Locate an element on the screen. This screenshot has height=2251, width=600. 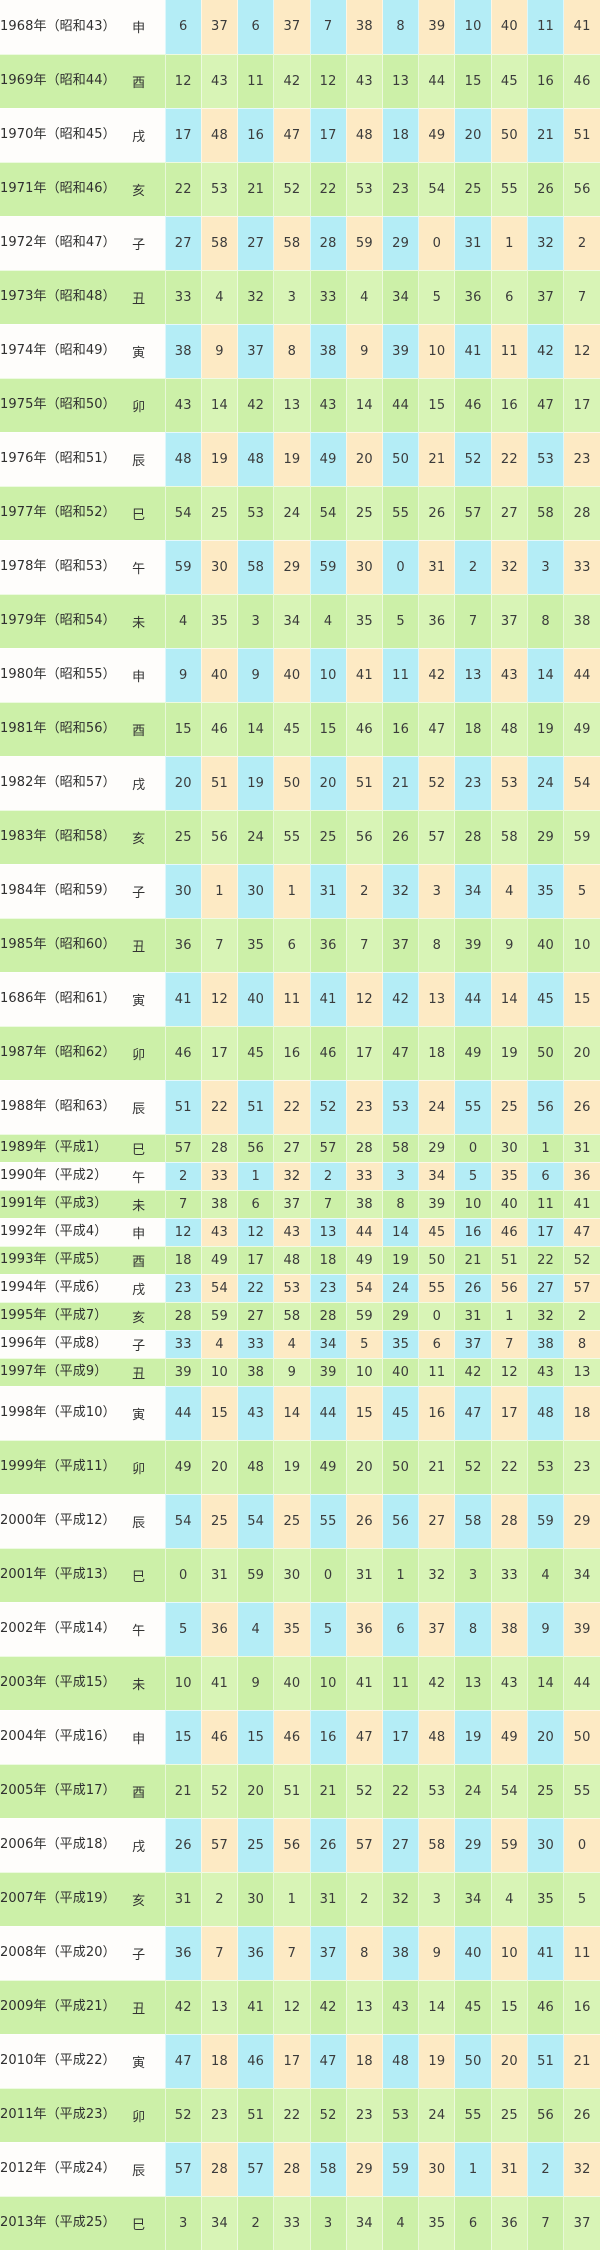
value-cell: 14 is located at coordinates (437, 2007).